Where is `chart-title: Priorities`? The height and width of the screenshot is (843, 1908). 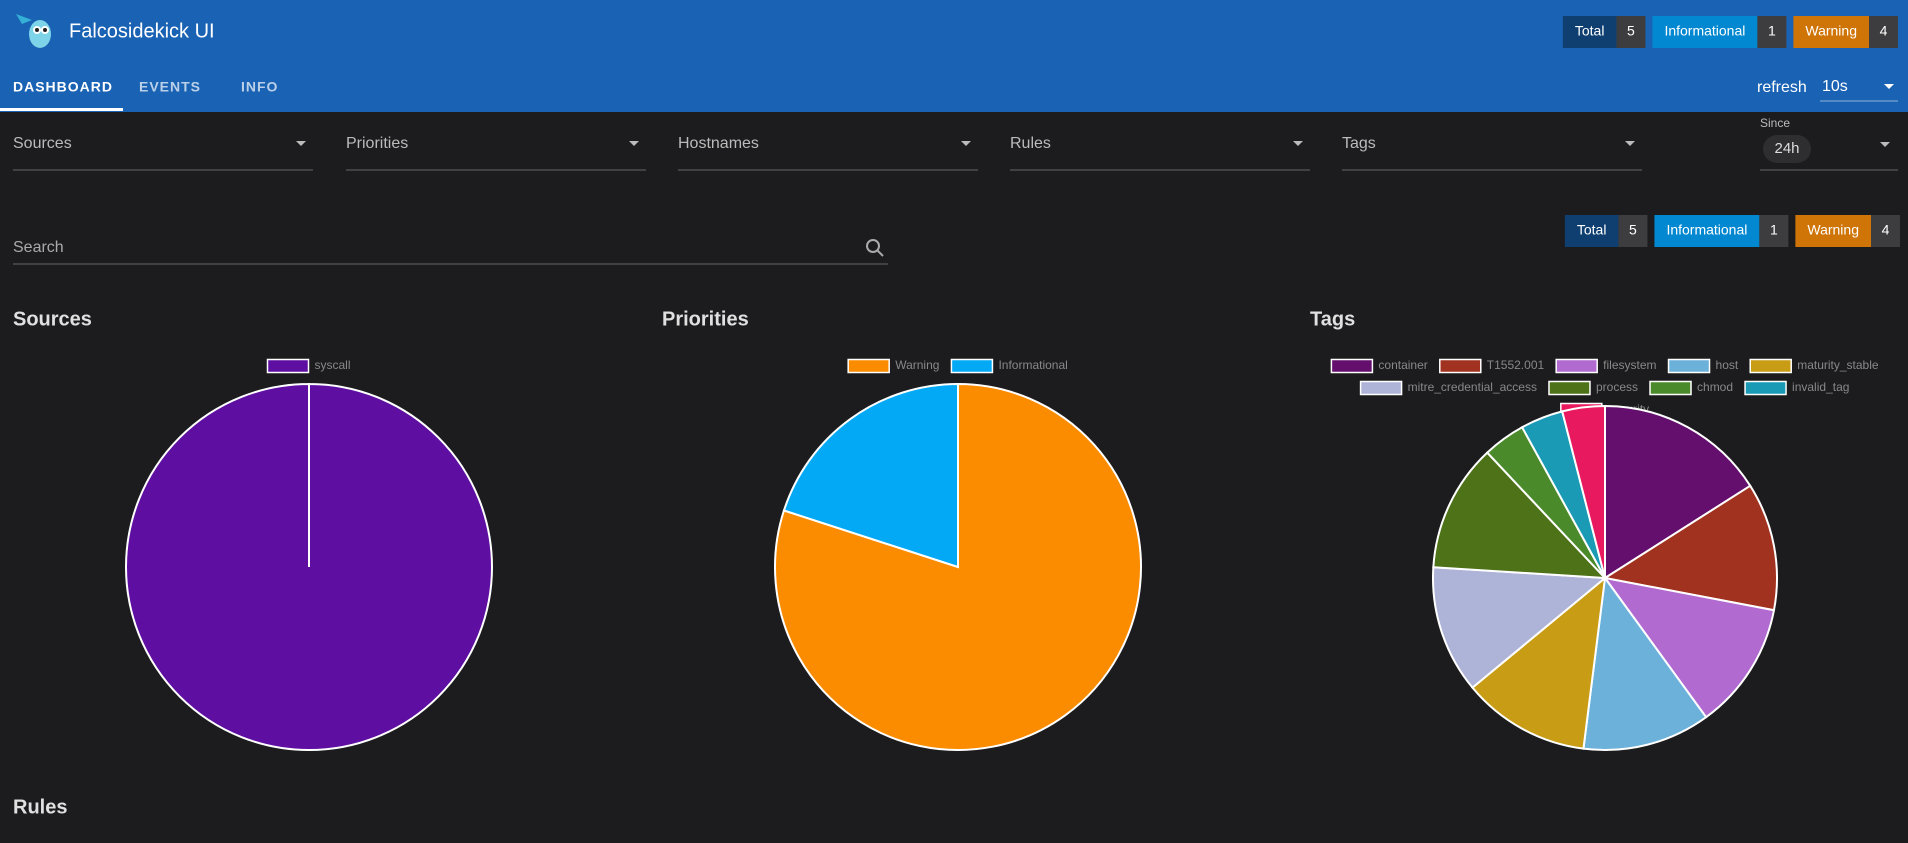 chart-title: Priorities is located at coordinates (705, 319).